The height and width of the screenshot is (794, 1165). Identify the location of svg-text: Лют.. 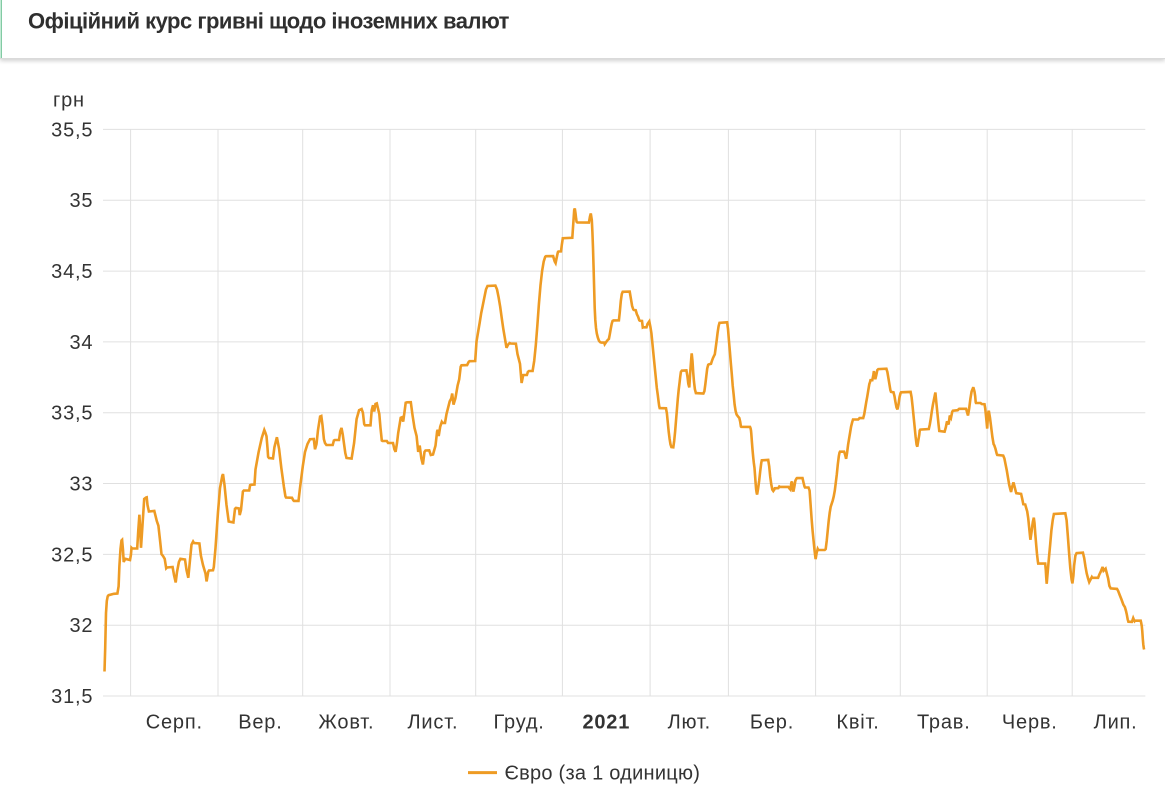
(689, 723).